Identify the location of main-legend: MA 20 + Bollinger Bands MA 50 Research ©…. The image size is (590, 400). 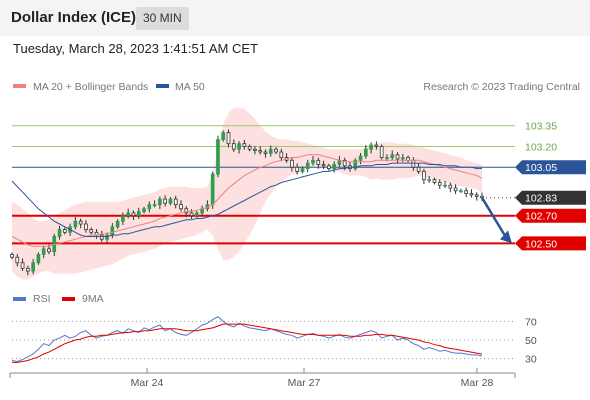
(296, 87).